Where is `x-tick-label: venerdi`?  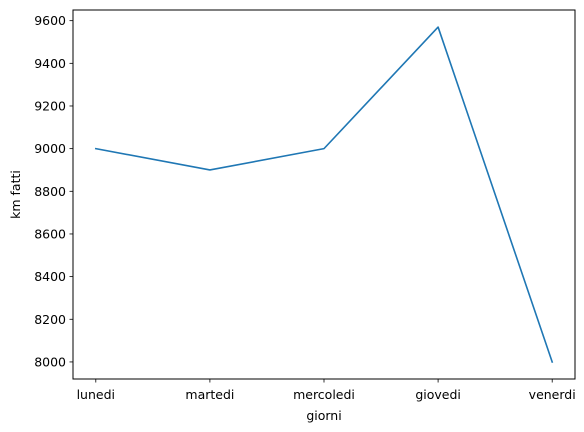
x-tick-label: venerdi is located at coordinates (552, 394).